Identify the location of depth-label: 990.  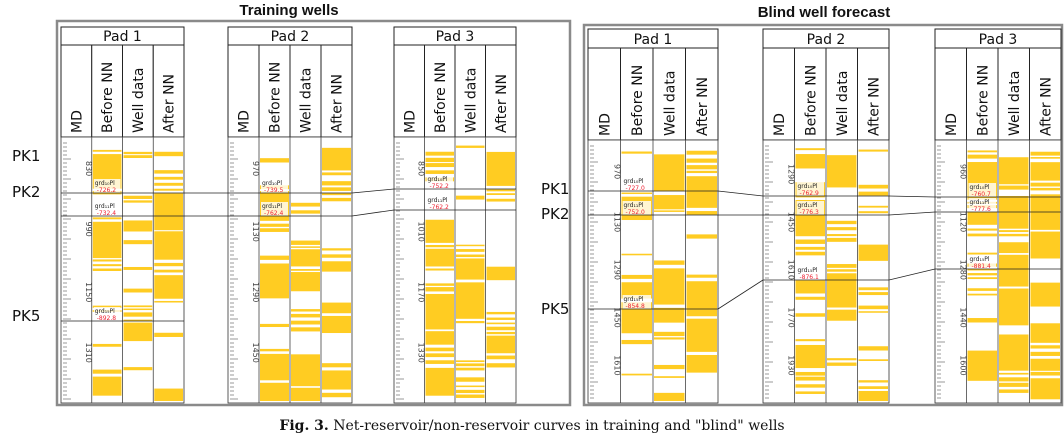
(88, 229).